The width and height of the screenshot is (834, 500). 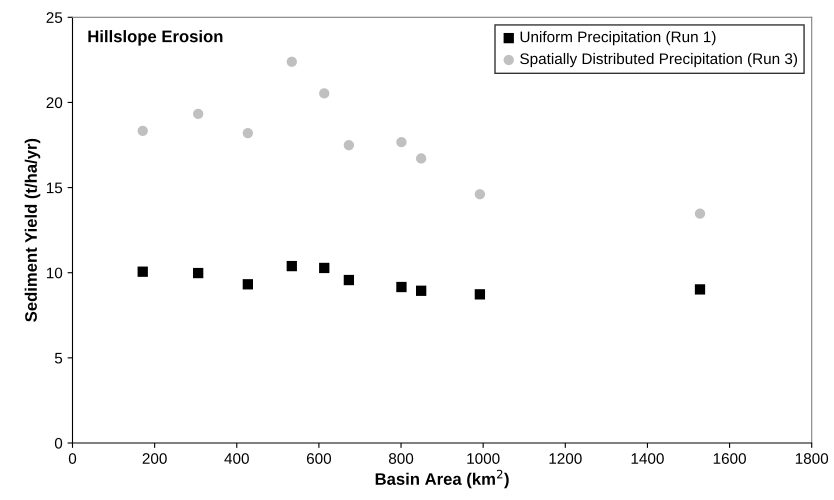 I want to click on y-tick-label: 20, so click(x=54, y=102).